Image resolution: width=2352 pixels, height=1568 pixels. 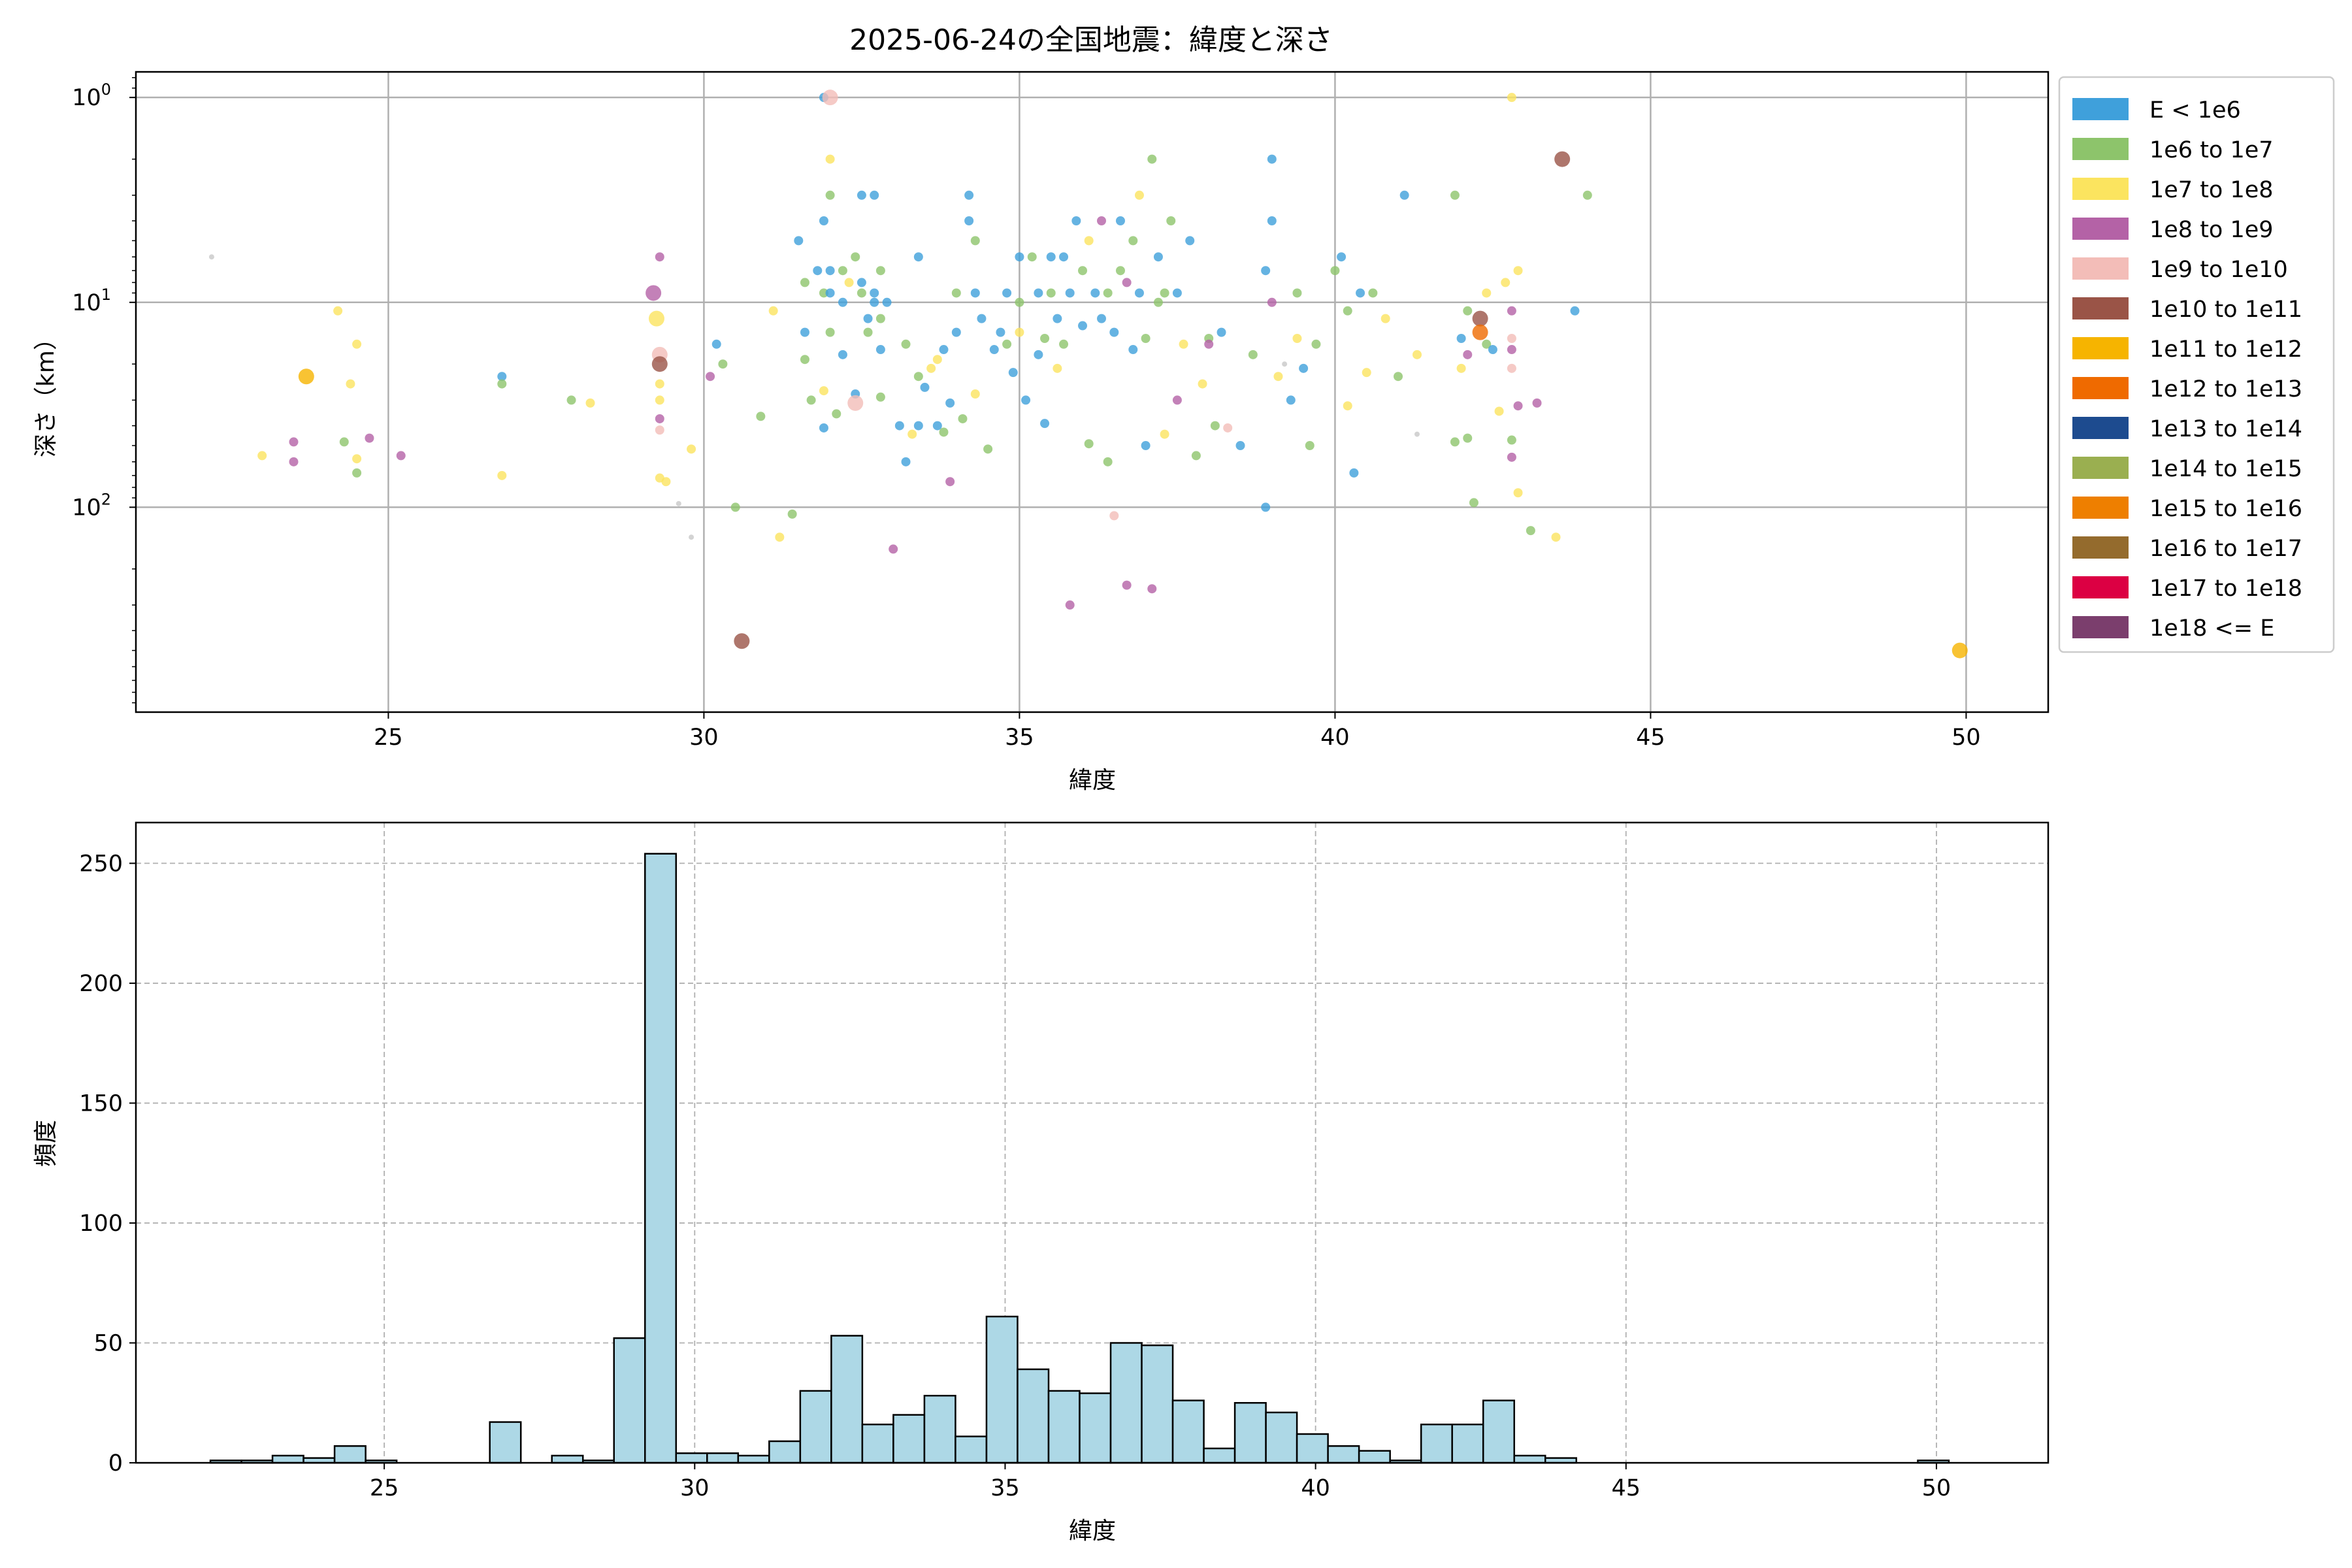 What do you see at coordinates (46, 392) in the screenshot?
I see `scatter-y-axis-label: 深さ（km）` at bounding box center [46, 392].